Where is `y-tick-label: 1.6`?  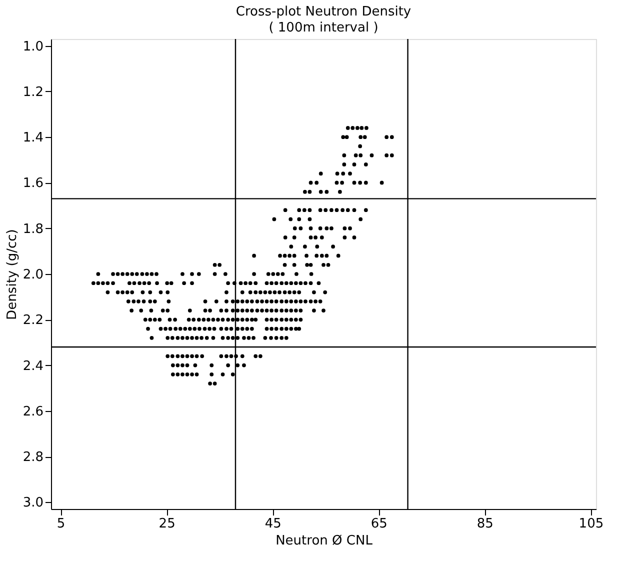
y-tick-label: 1.6 is located at coordinates (33, 184).